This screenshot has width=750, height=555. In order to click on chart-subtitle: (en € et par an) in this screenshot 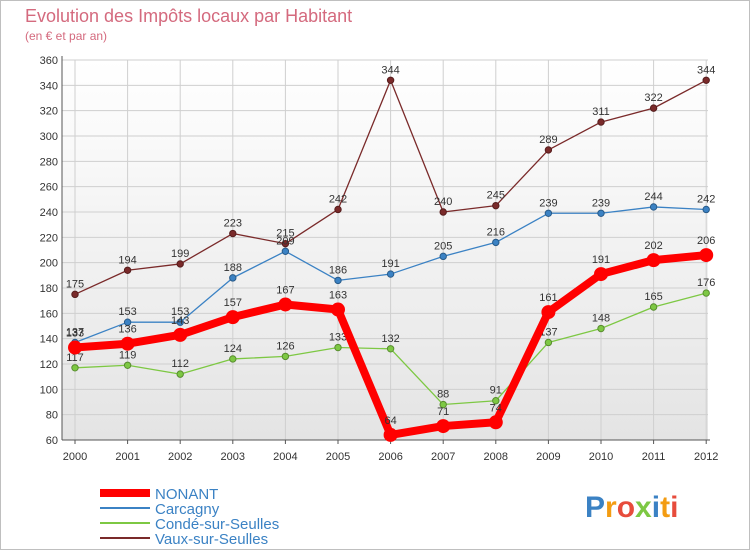, I will do `click(66, 36)`.